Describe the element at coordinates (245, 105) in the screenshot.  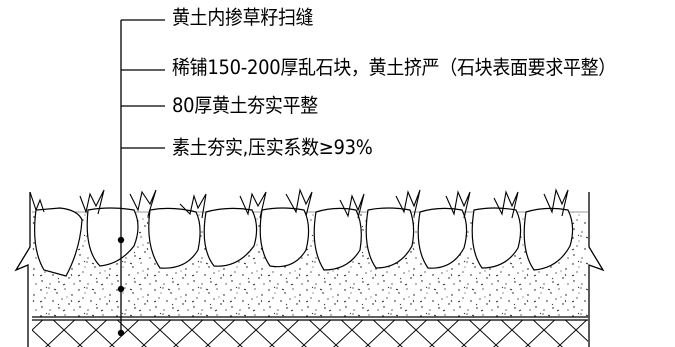
I see `layer-label-loess-bedding: 80厚黄土夯实平整` at that location.